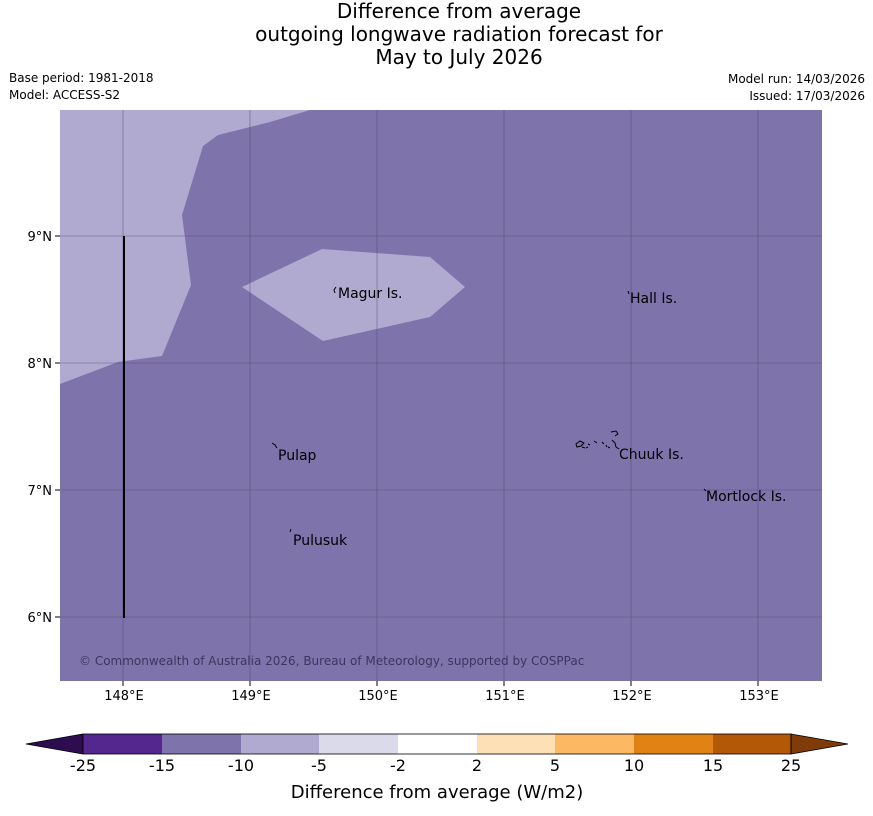 The width and height of the screenshot is (873, 816). Describe the element at coordinates (44, 428) in the screenshot. I see `lat-ticks: 9°N 8°N 7°N 6°N` at that location.